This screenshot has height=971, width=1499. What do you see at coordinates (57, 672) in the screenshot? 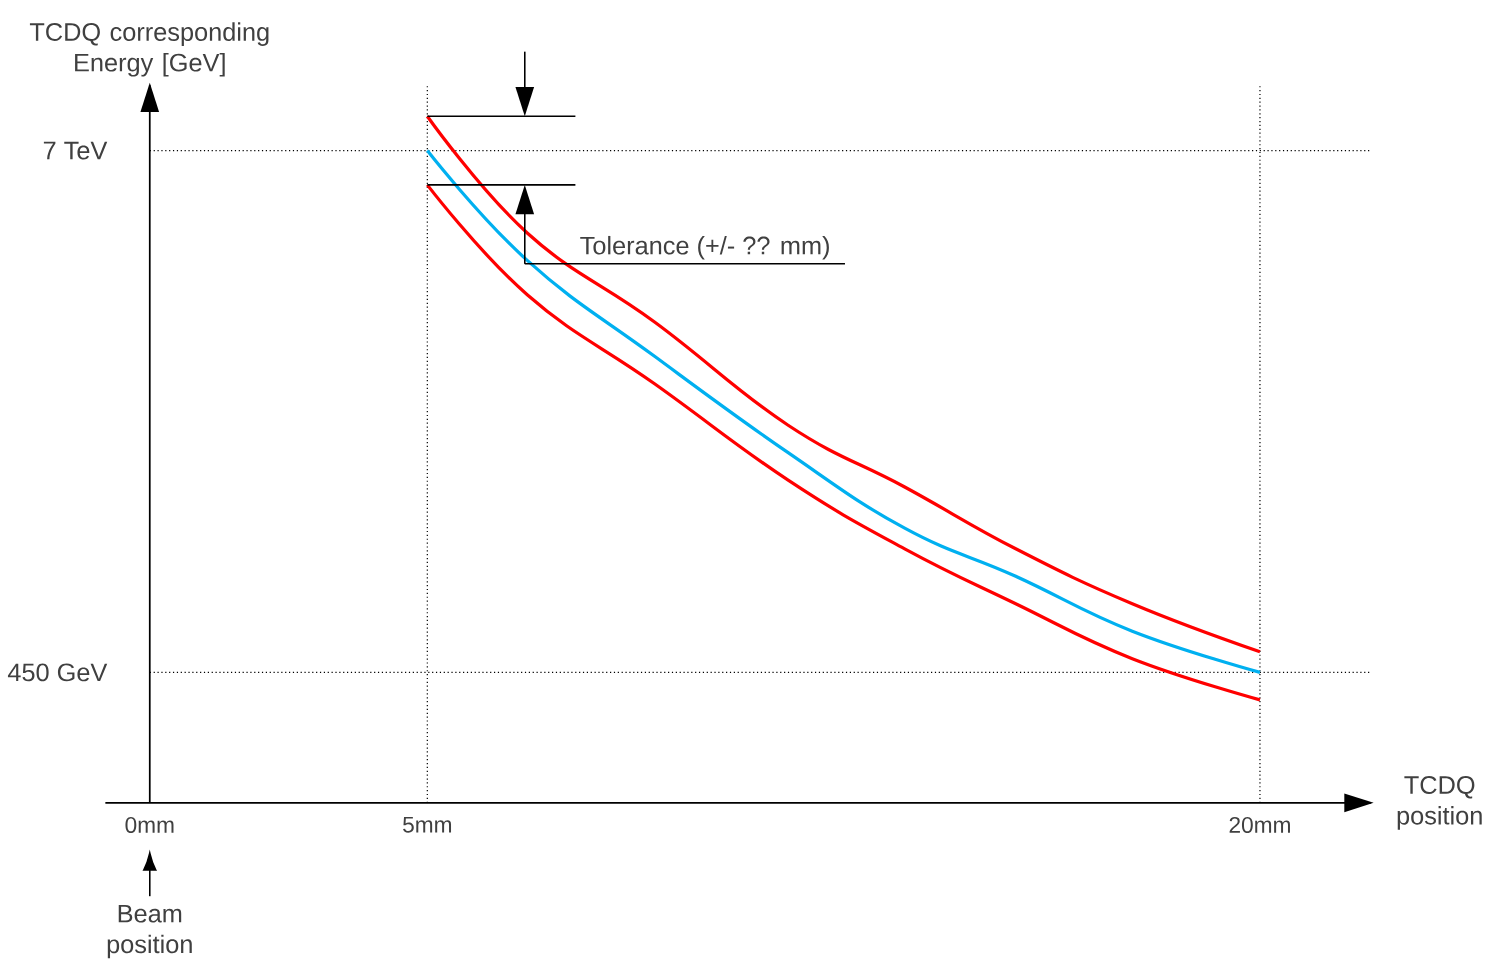
I see `ref-line-label: 450 GeV` at bounding box center [57, 672].